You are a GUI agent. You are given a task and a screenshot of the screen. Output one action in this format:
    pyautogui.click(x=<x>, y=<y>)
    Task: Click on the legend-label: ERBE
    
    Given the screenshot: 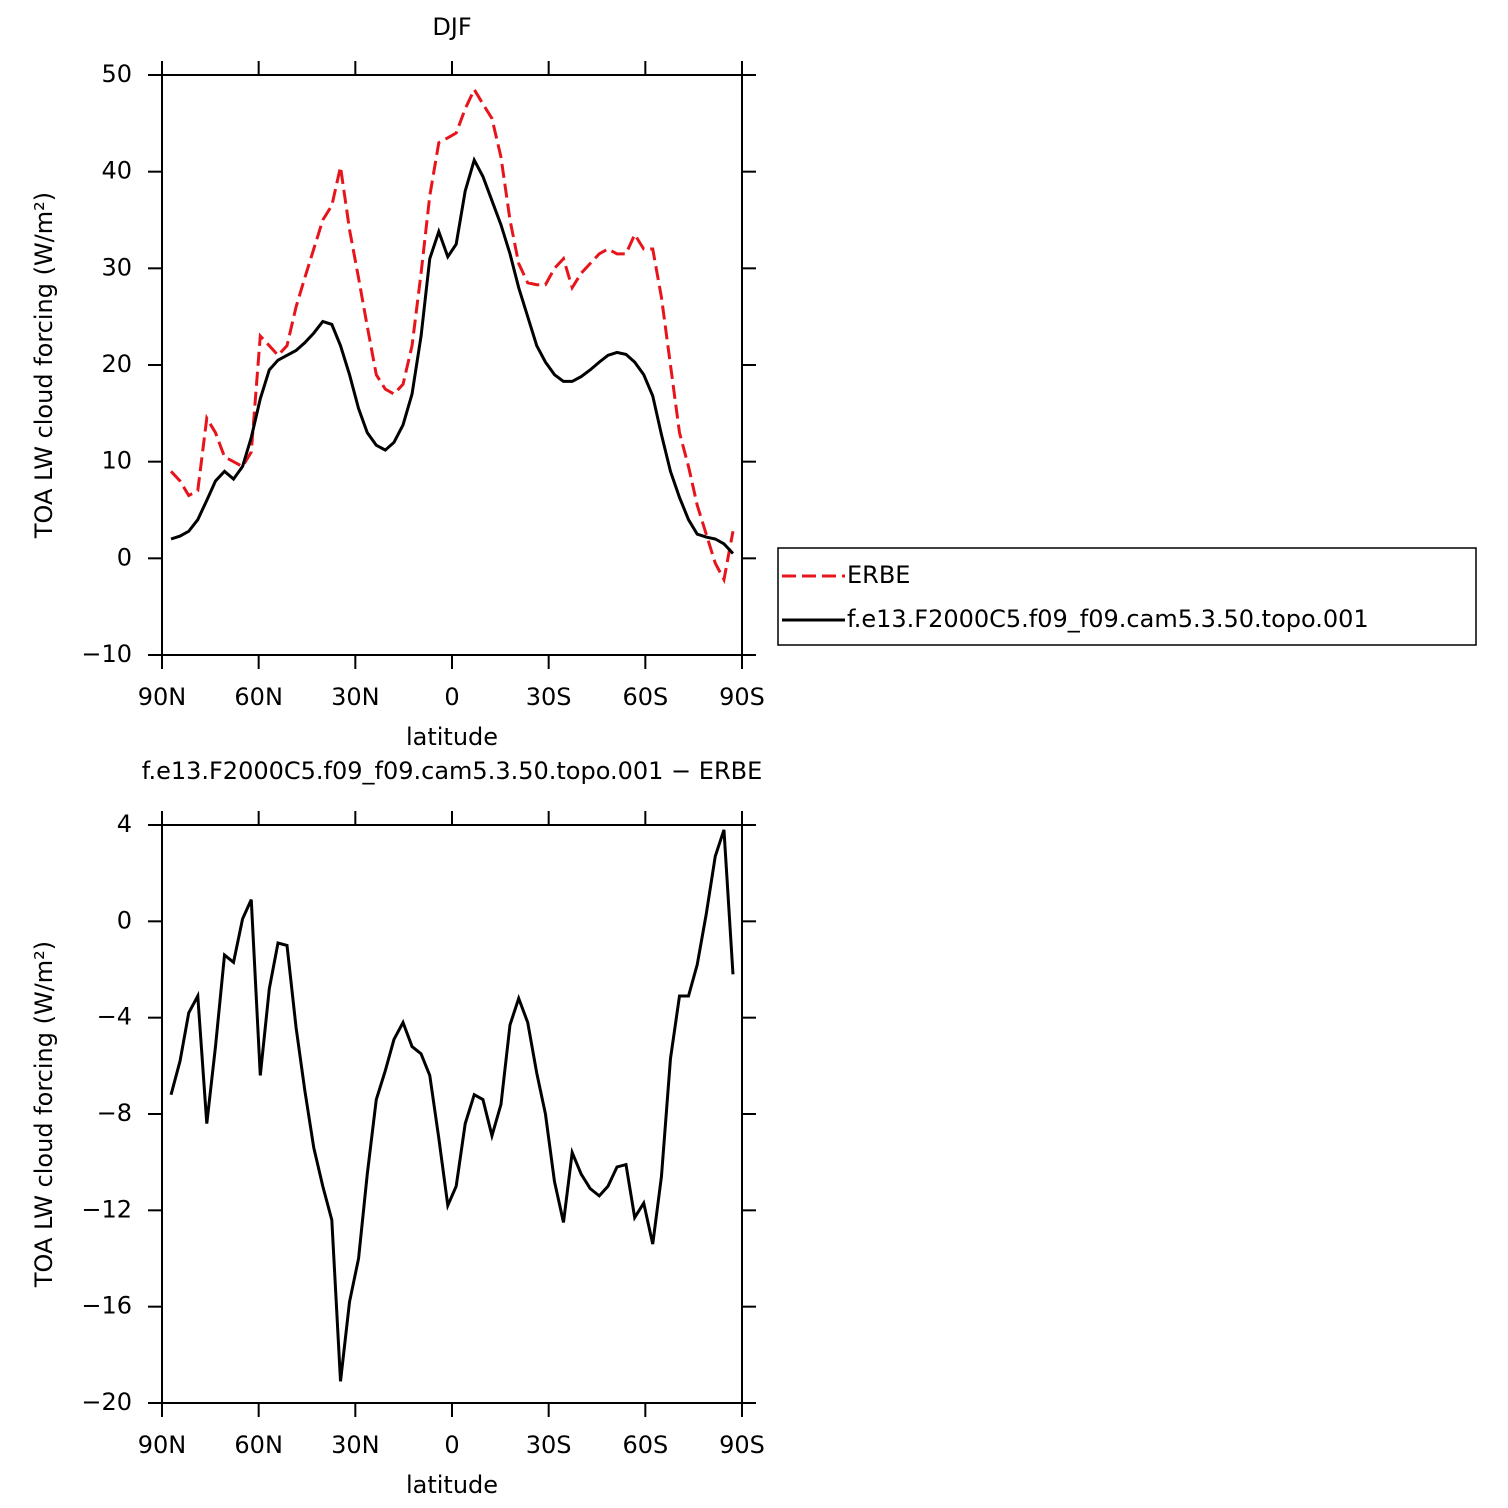 What is the action you would take?
    pyautogui.click(x=878, y=575)
    